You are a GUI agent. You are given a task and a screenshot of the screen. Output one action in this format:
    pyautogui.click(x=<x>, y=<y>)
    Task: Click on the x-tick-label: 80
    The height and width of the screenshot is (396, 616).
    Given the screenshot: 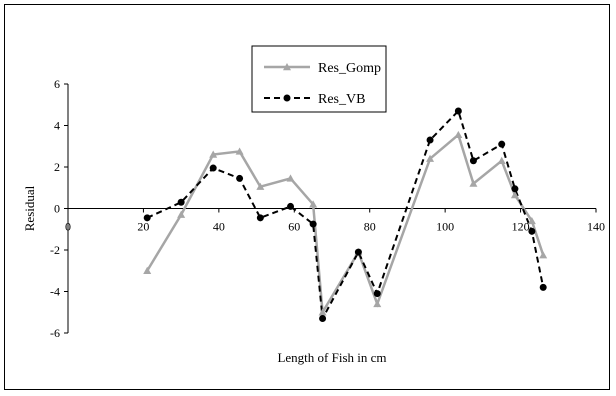 What is the action you would take?
    pyautogui.click(x=370, y=227)
    